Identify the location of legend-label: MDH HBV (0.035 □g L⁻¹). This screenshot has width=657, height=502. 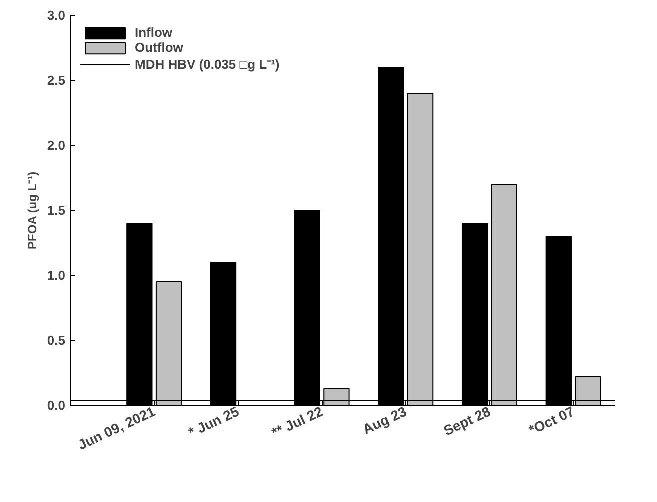
(207, 64).